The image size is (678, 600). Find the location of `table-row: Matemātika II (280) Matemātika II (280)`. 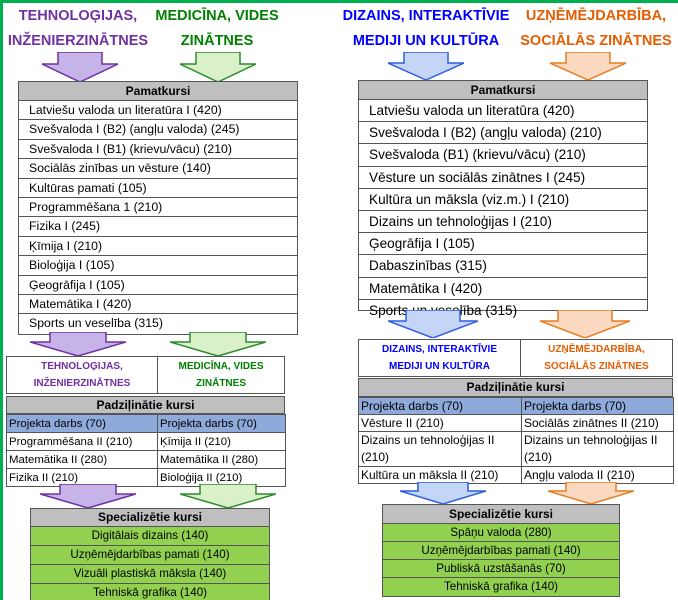

table-row: Matemātika II (280) Matemātika II (280) is located at coordinates (146, 459).